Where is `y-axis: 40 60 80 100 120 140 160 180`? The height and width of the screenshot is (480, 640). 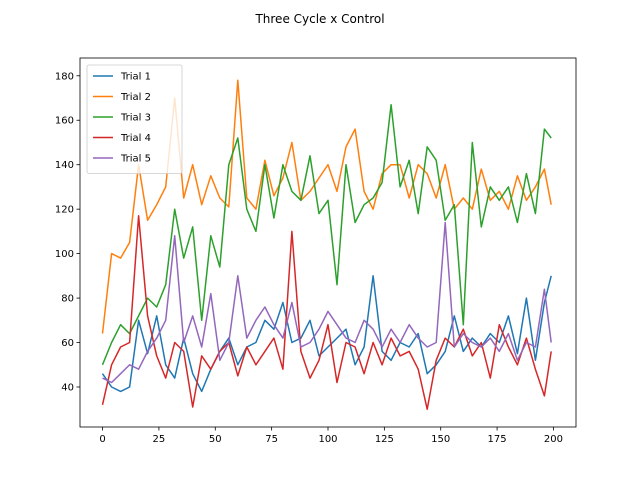
y-axis: 40 60 80 100 120 140 160 180 is located at coordinates (67, 232).